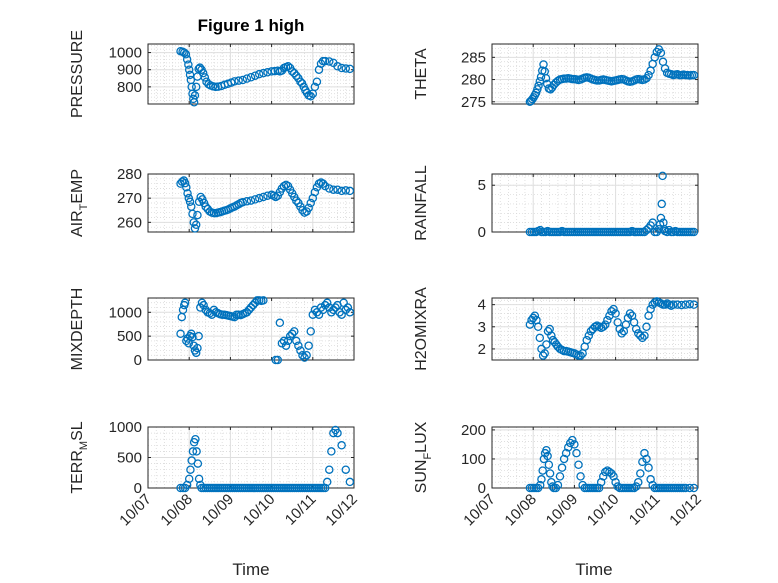 The height and width of the screenshot is (583, 778). Describe the element at coordinates (129, 336) in the screenshot. I see `y-tick-label: 500` at that location.